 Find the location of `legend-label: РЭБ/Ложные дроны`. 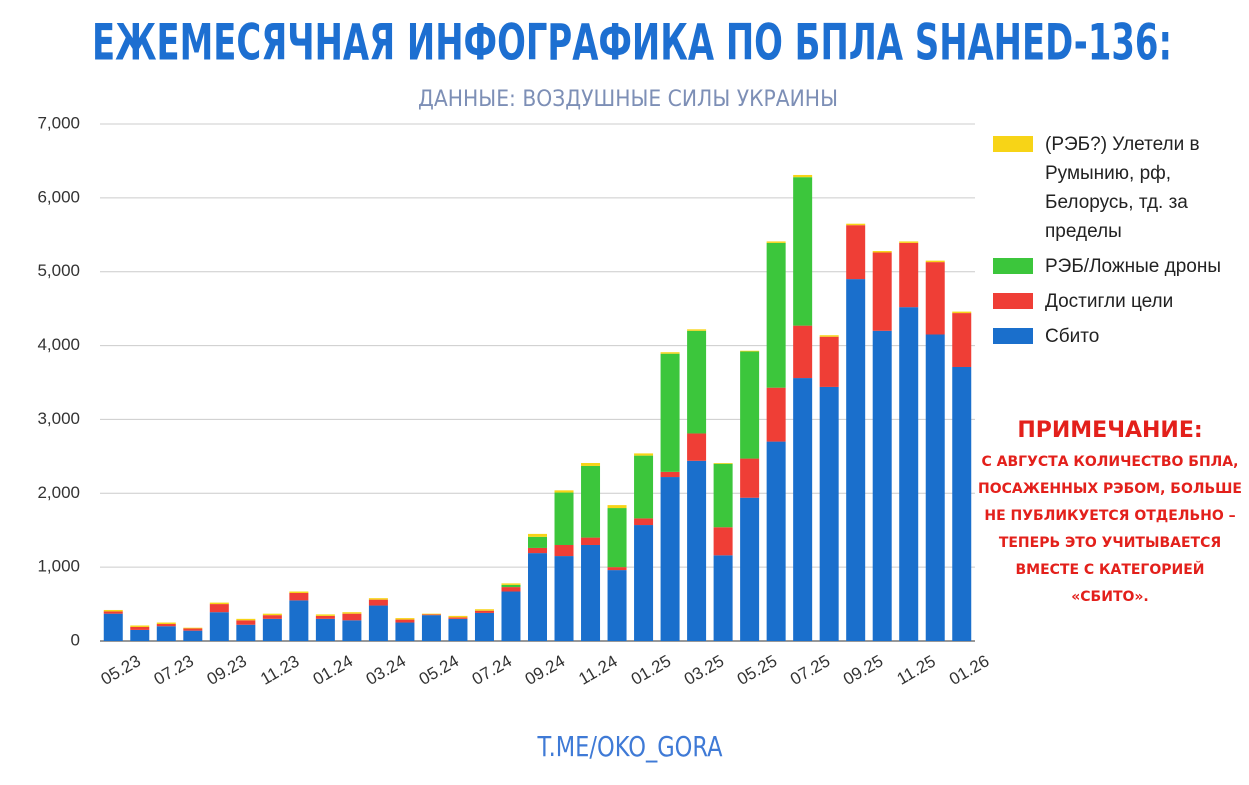

legend-label: РЭБ/Ложные дроны is located at coordinates (1133, 266).